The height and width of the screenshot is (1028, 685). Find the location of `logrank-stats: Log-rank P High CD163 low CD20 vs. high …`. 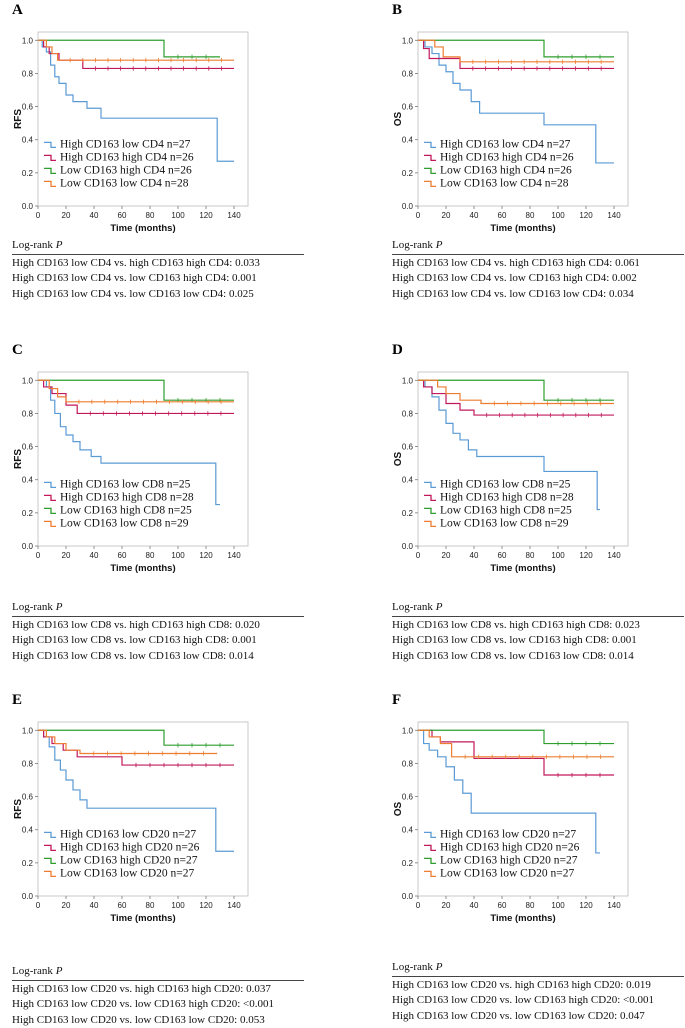

logrank-stats: Log-rank P High CD163 low CD20 vs. high … is located at coordinates (538, 992).